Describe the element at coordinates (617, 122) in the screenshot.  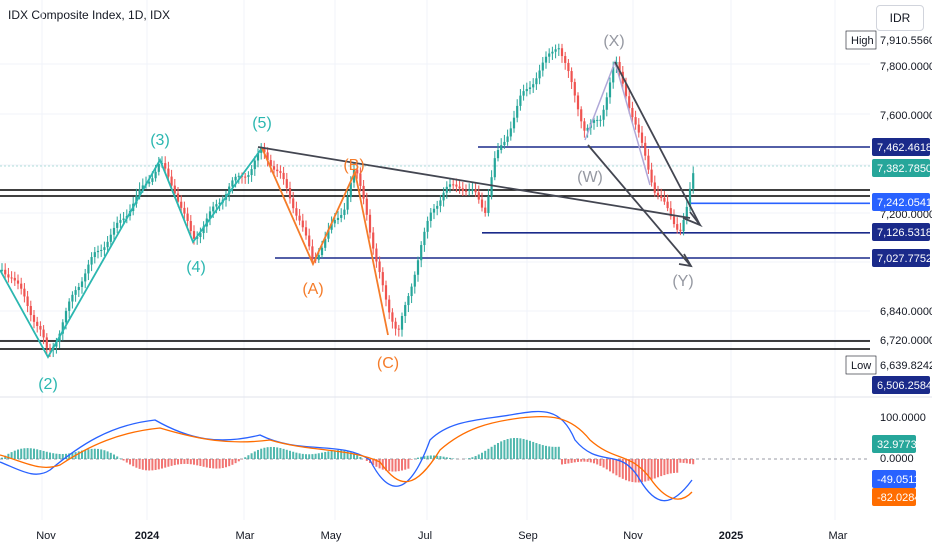
I see `wxy-wave-line` at that location.